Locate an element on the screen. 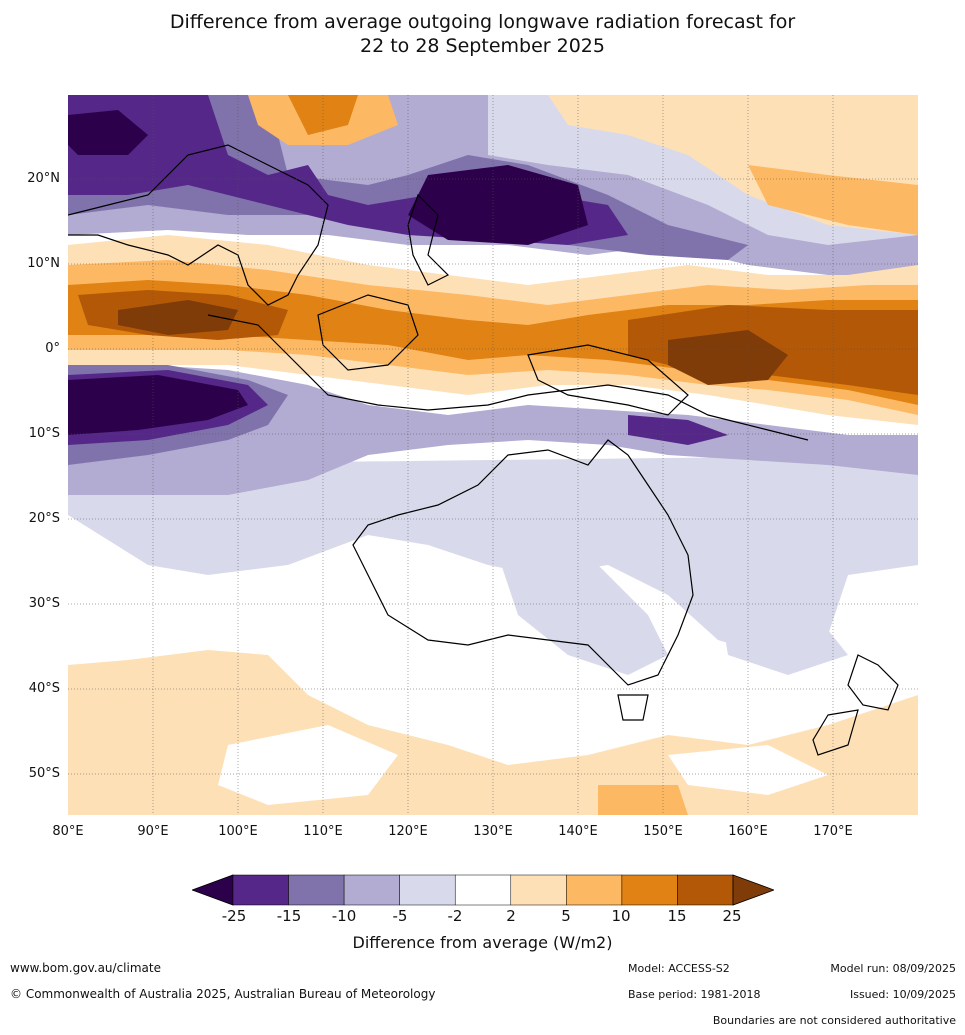 Image resolution: width=965 pixels, height=1035 pixels. colorbar-label: Difference from average (W/m2) is located at coordinates (482, 942).